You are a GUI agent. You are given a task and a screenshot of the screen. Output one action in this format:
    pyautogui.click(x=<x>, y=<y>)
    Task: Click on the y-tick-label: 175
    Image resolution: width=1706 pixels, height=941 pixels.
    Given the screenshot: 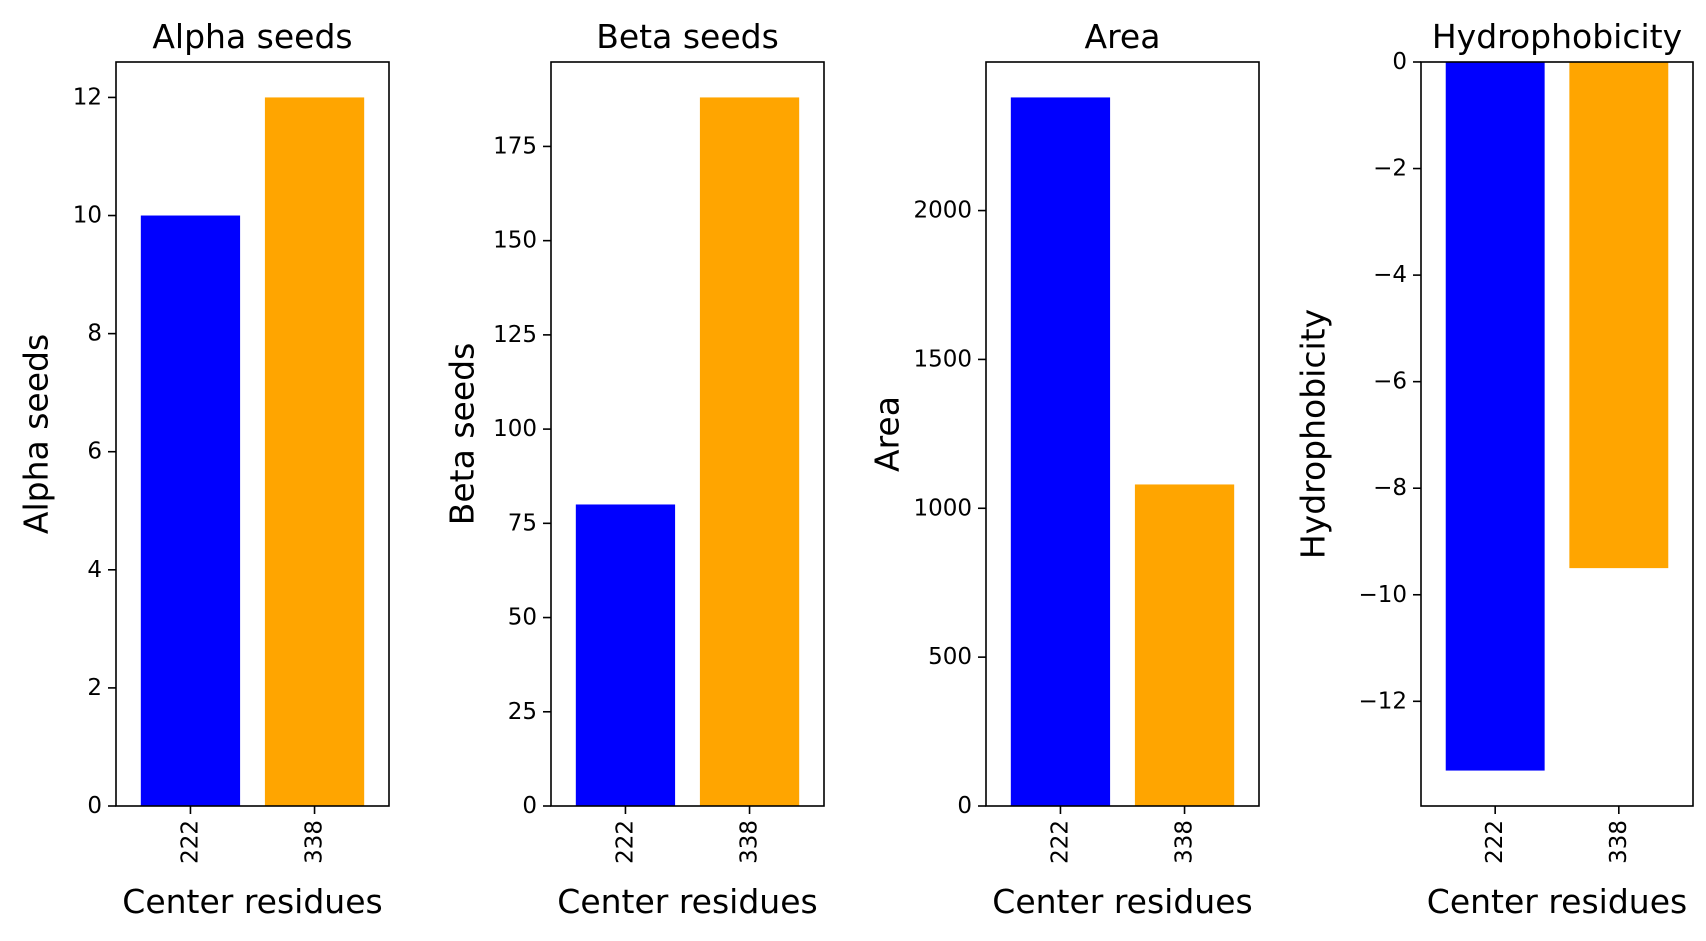 What is the action you would take?
    pyautogui.click(x=515, y=146)
    